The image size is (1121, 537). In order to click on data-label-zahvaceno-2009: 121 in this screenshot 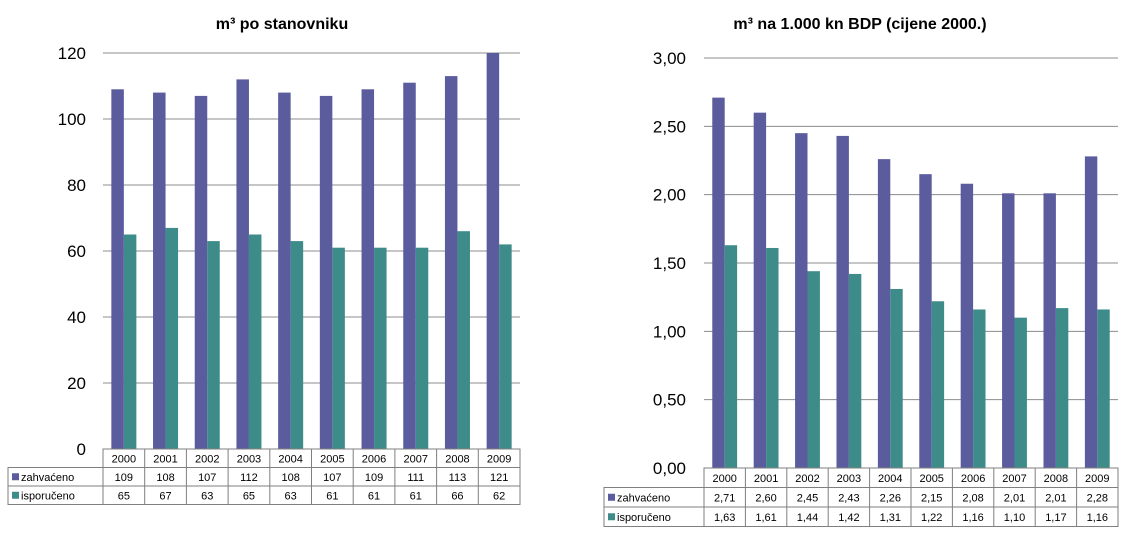, I will do `click(499, 478)`.